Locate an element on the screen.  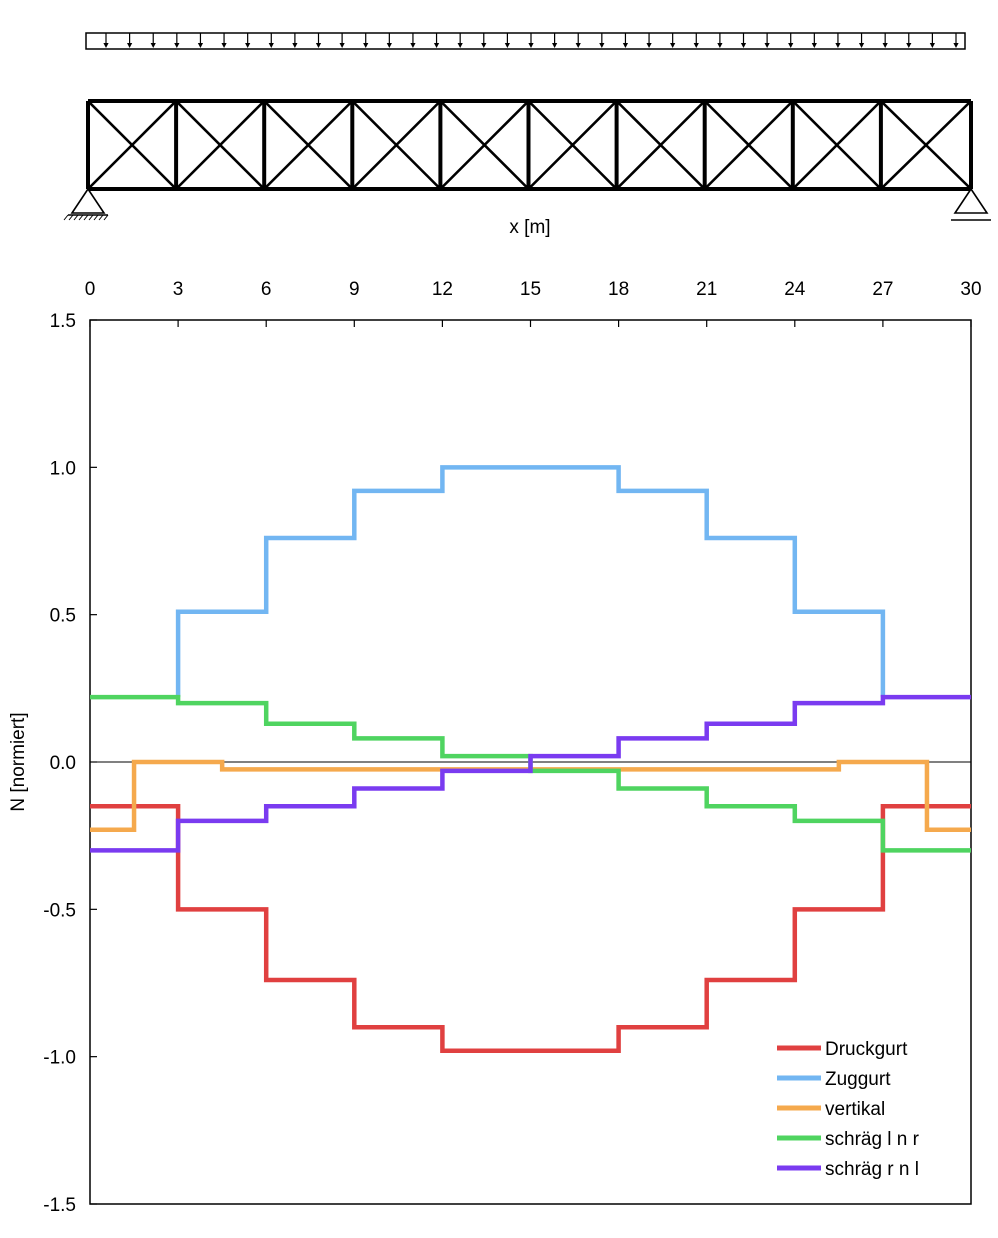
y-tick-label: -0.5 is located at coordinates (59, 910).